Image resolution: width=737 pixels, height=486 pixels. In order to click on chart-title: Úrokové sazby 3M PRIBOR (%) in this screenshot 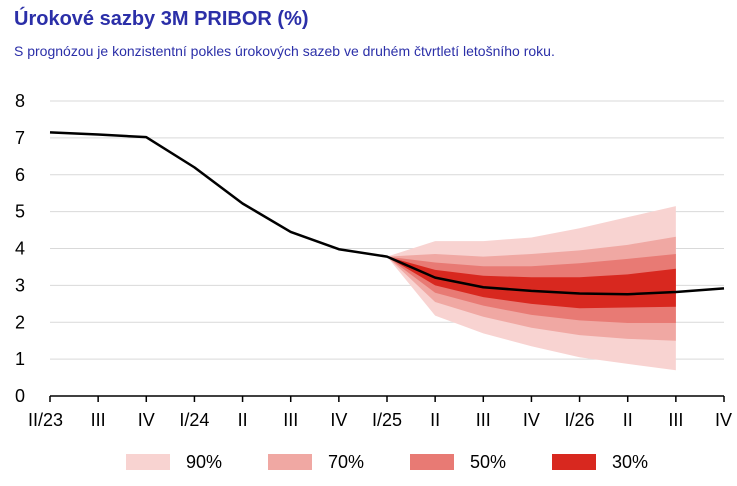, I will do `click(161, 19)`.